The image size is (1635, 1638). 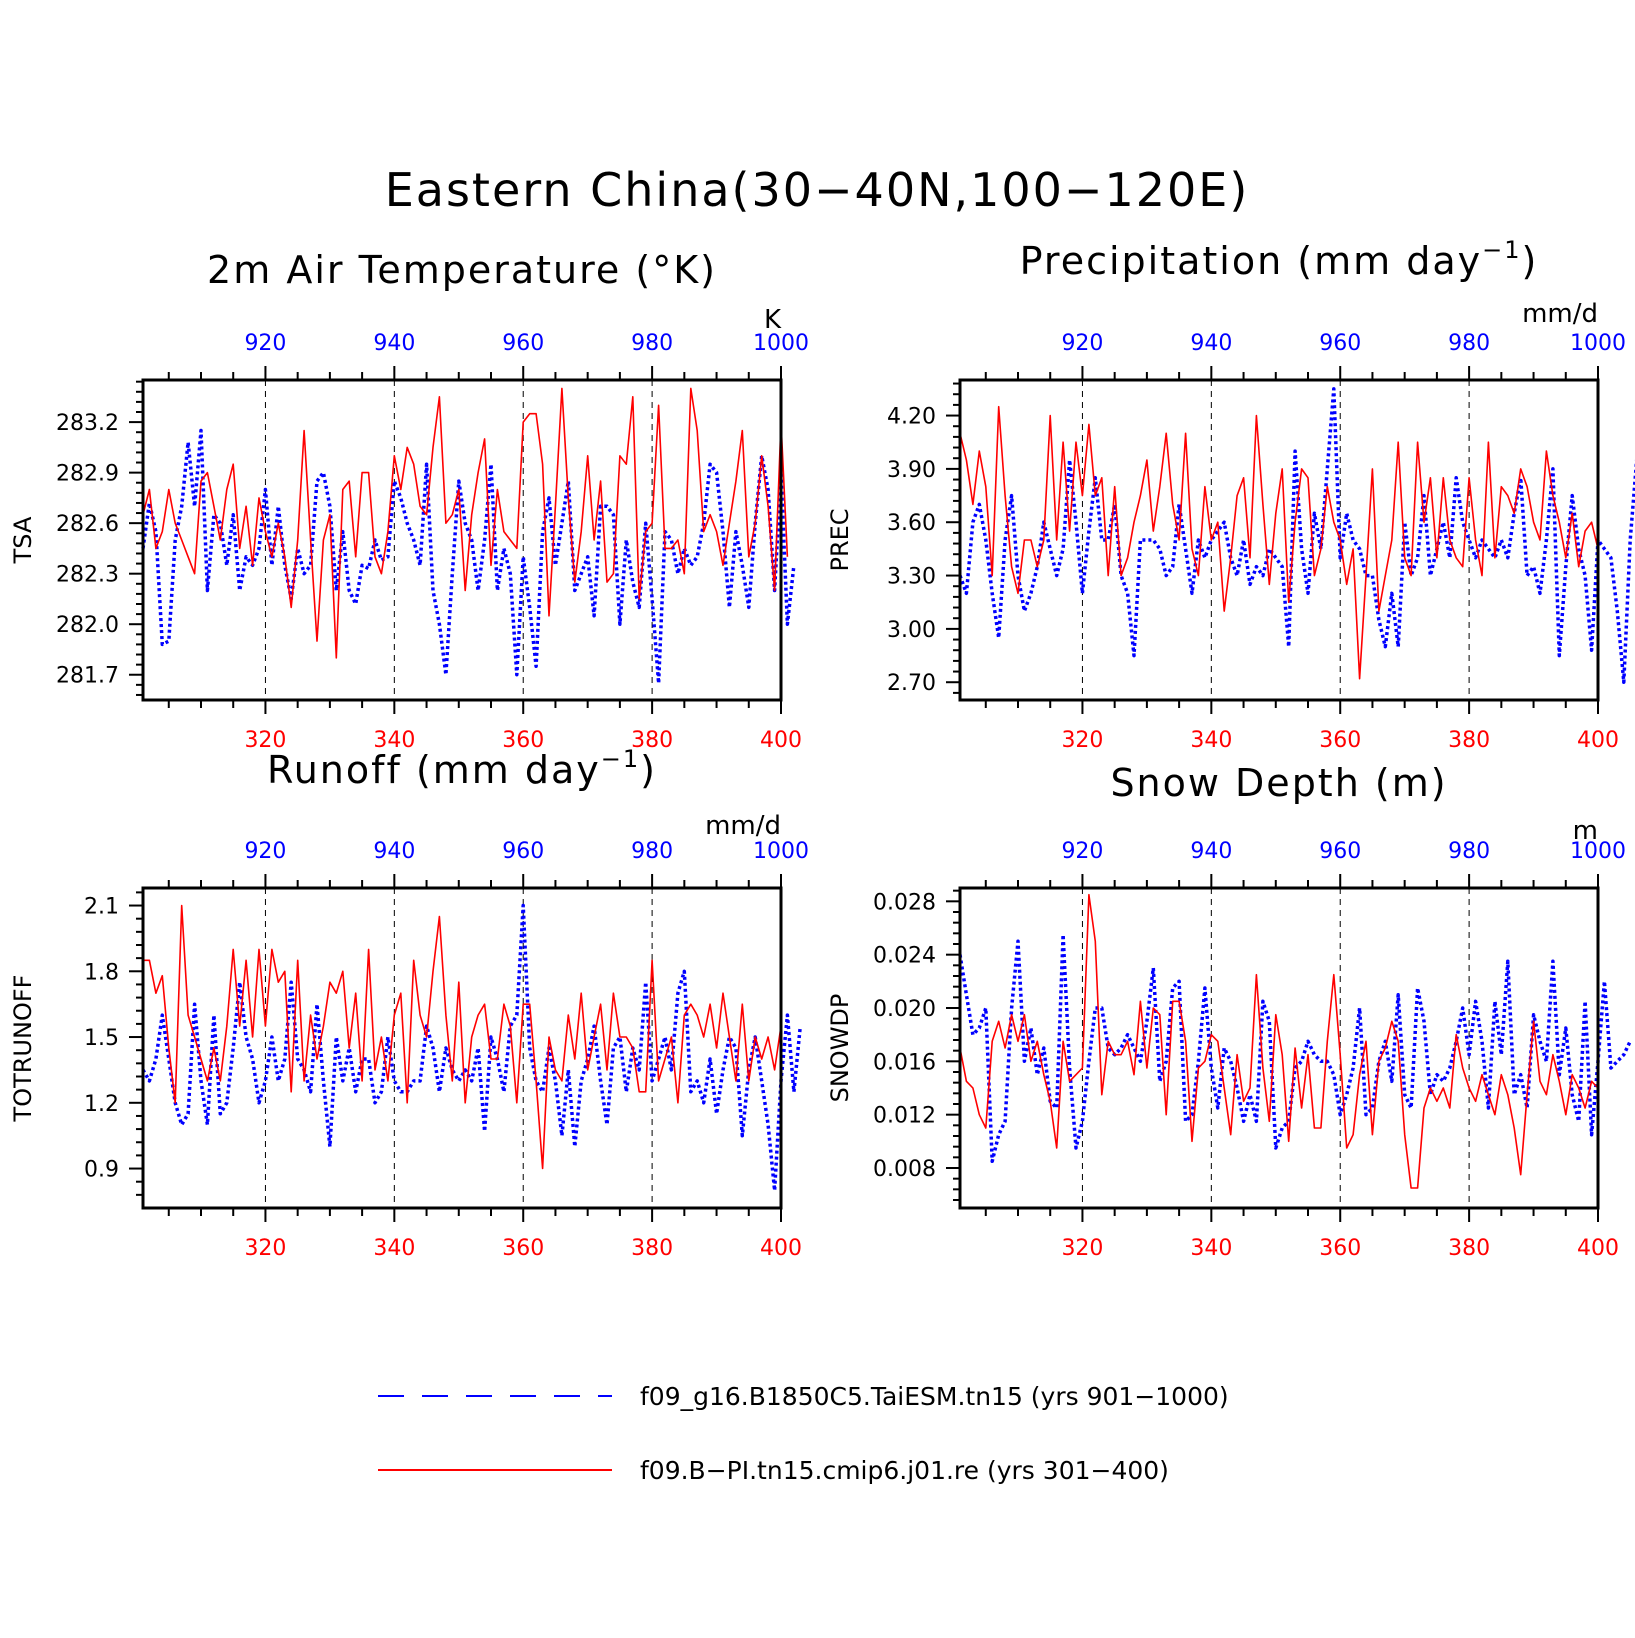 I want to click on y-tick-label: 2.1, so click(x=101, y=907).